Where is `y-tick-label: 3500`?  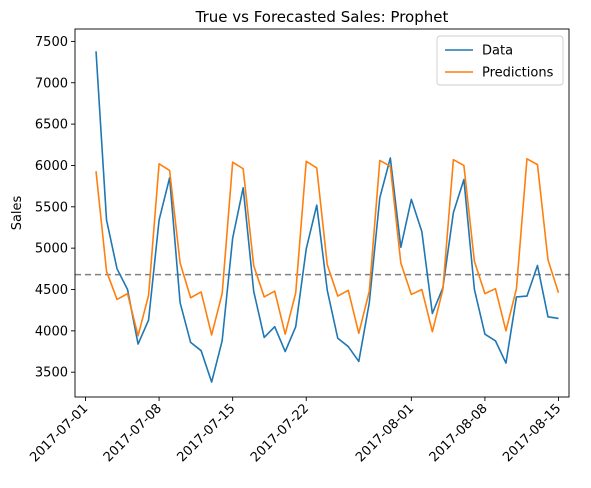 y-tick-label: 3500 is located at coordinates (51, 373).